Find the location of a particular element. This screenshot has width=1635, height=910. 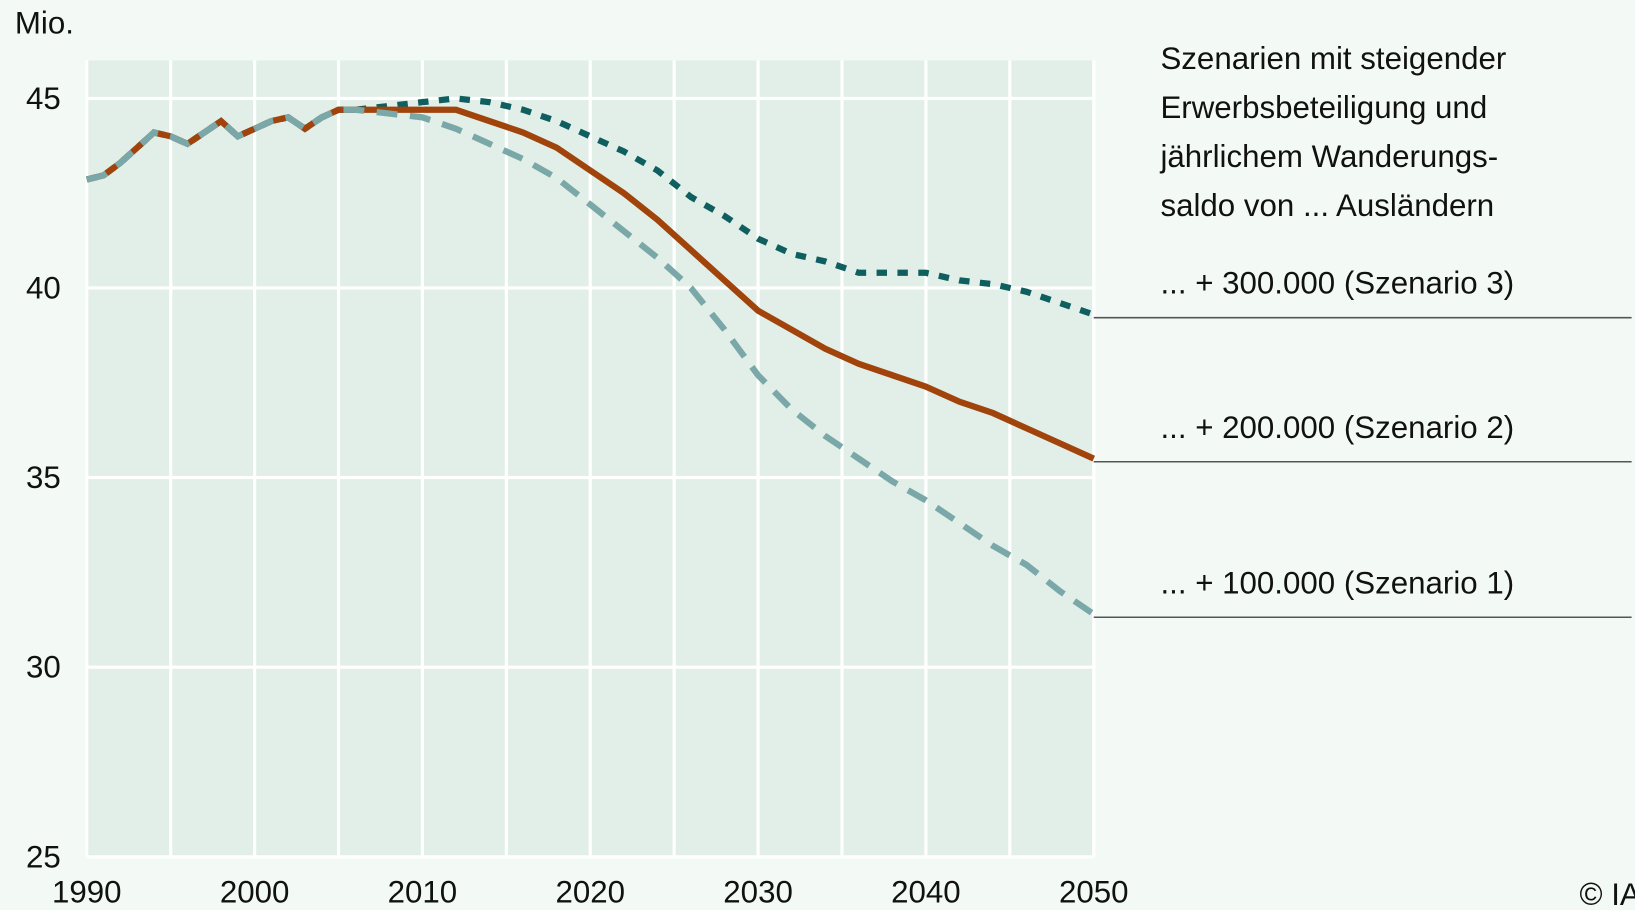

annotation: saldo von ... Ausländern is located at coordinates (1327, 205).